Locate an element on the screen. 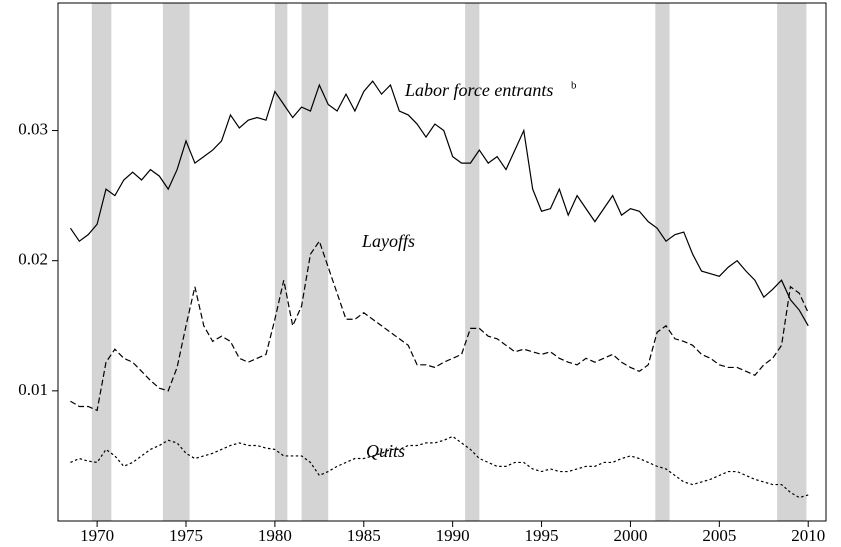 The image size is (841, 547). x-tick-label: 1995 is located at coordinates (542, 535).